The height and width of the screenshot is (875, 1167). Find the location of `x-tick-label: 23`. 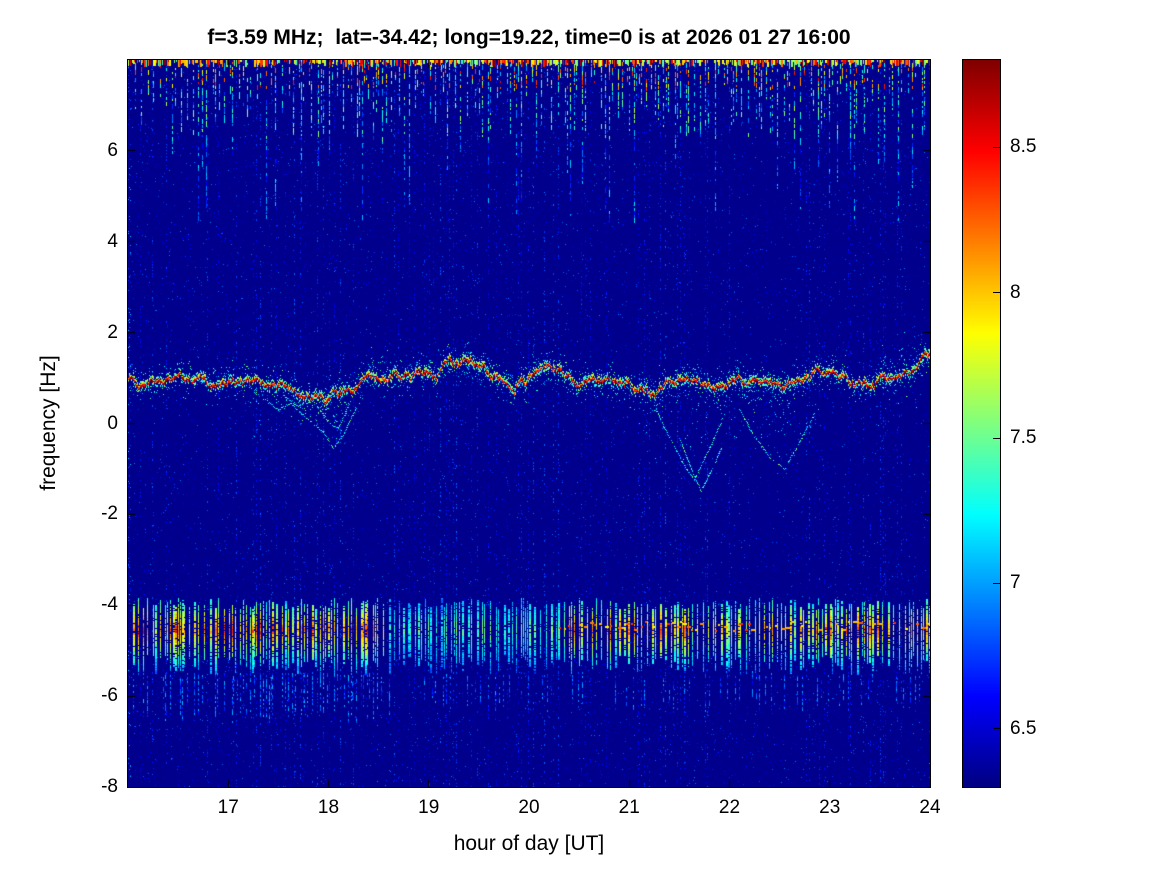

x-tick-label: 23 is located at coordinates (830, 807).